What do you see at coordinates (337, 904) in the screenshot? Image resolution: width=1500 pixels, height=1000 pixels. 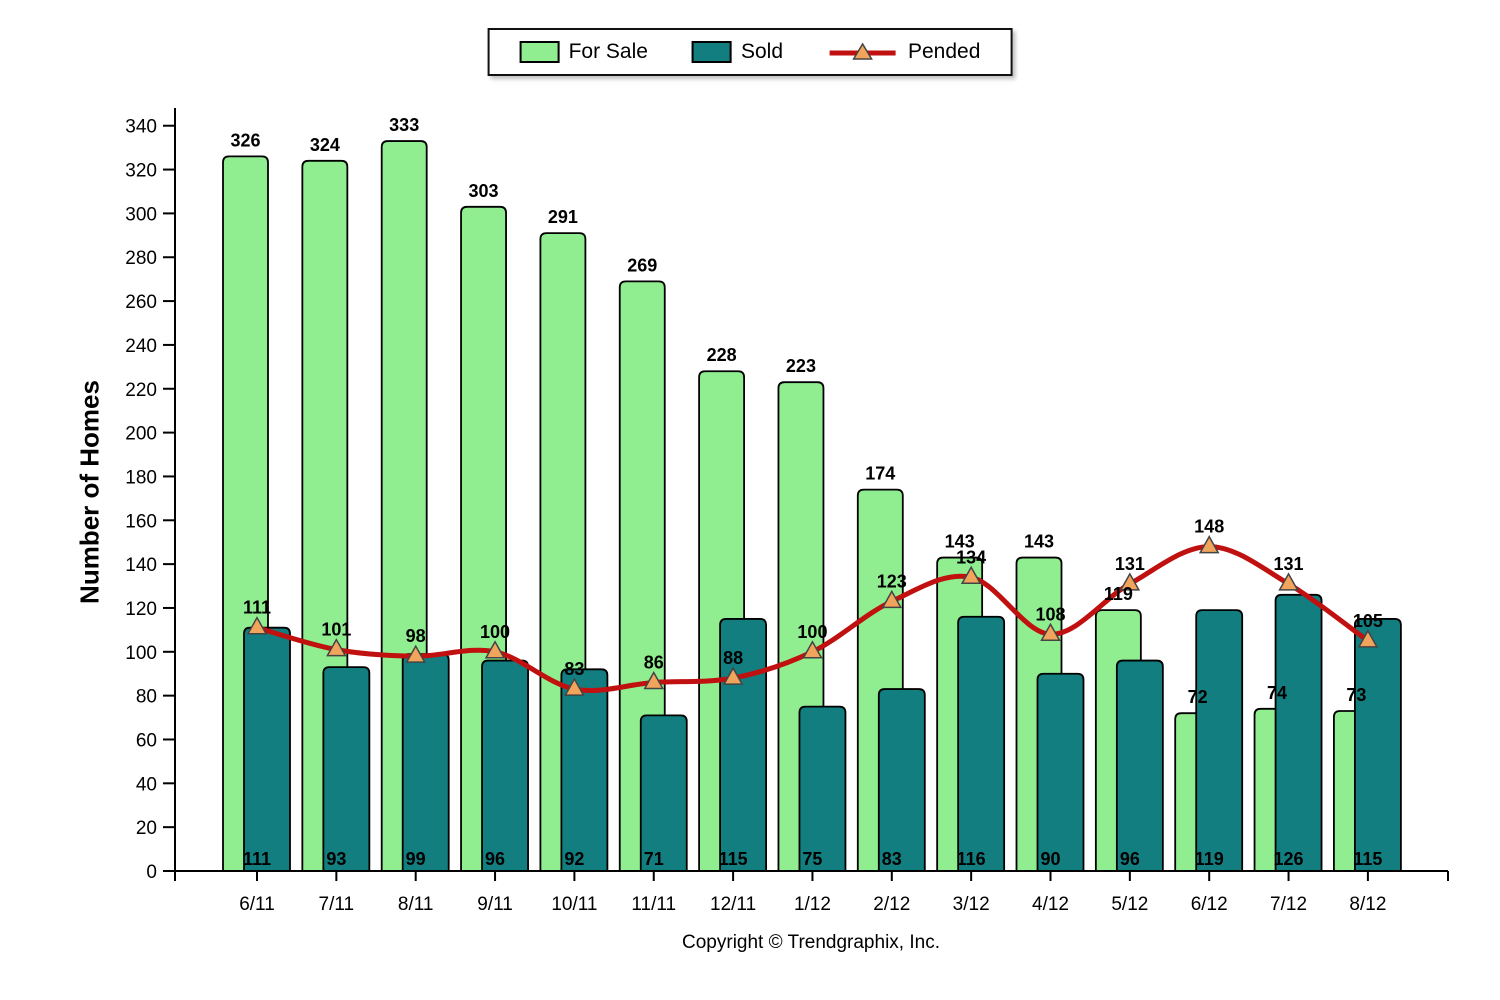 I see `x-tick-label: 7/11` at bounding box center [337, 904].